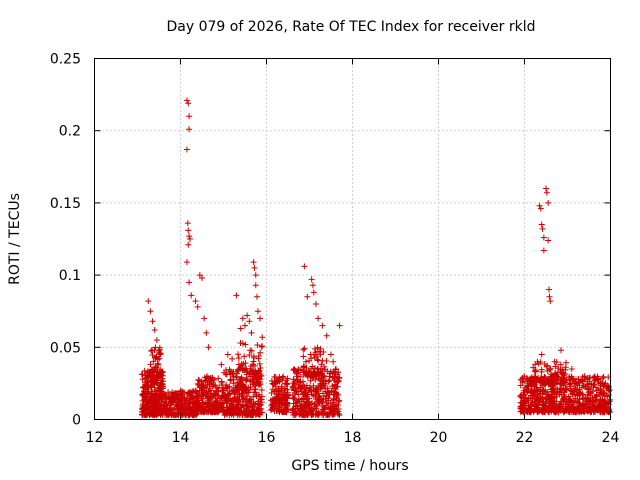 This screenshot has width=640, height=480. What do you see at coordinates (525, 438) in the screenshot?
I see `x-tick-label: 22` at bounding box center [525, 438].